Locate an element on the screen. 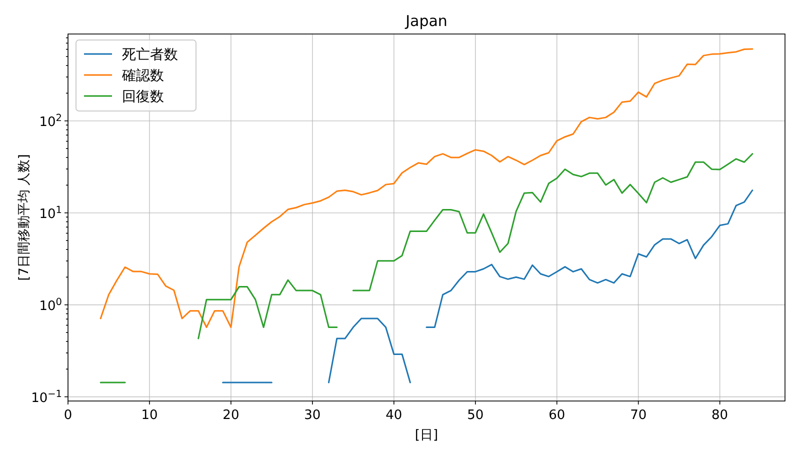 The height and width of the screenshot is (450, 800). x-tick-label: 30 is located at coordinates (312, 415).